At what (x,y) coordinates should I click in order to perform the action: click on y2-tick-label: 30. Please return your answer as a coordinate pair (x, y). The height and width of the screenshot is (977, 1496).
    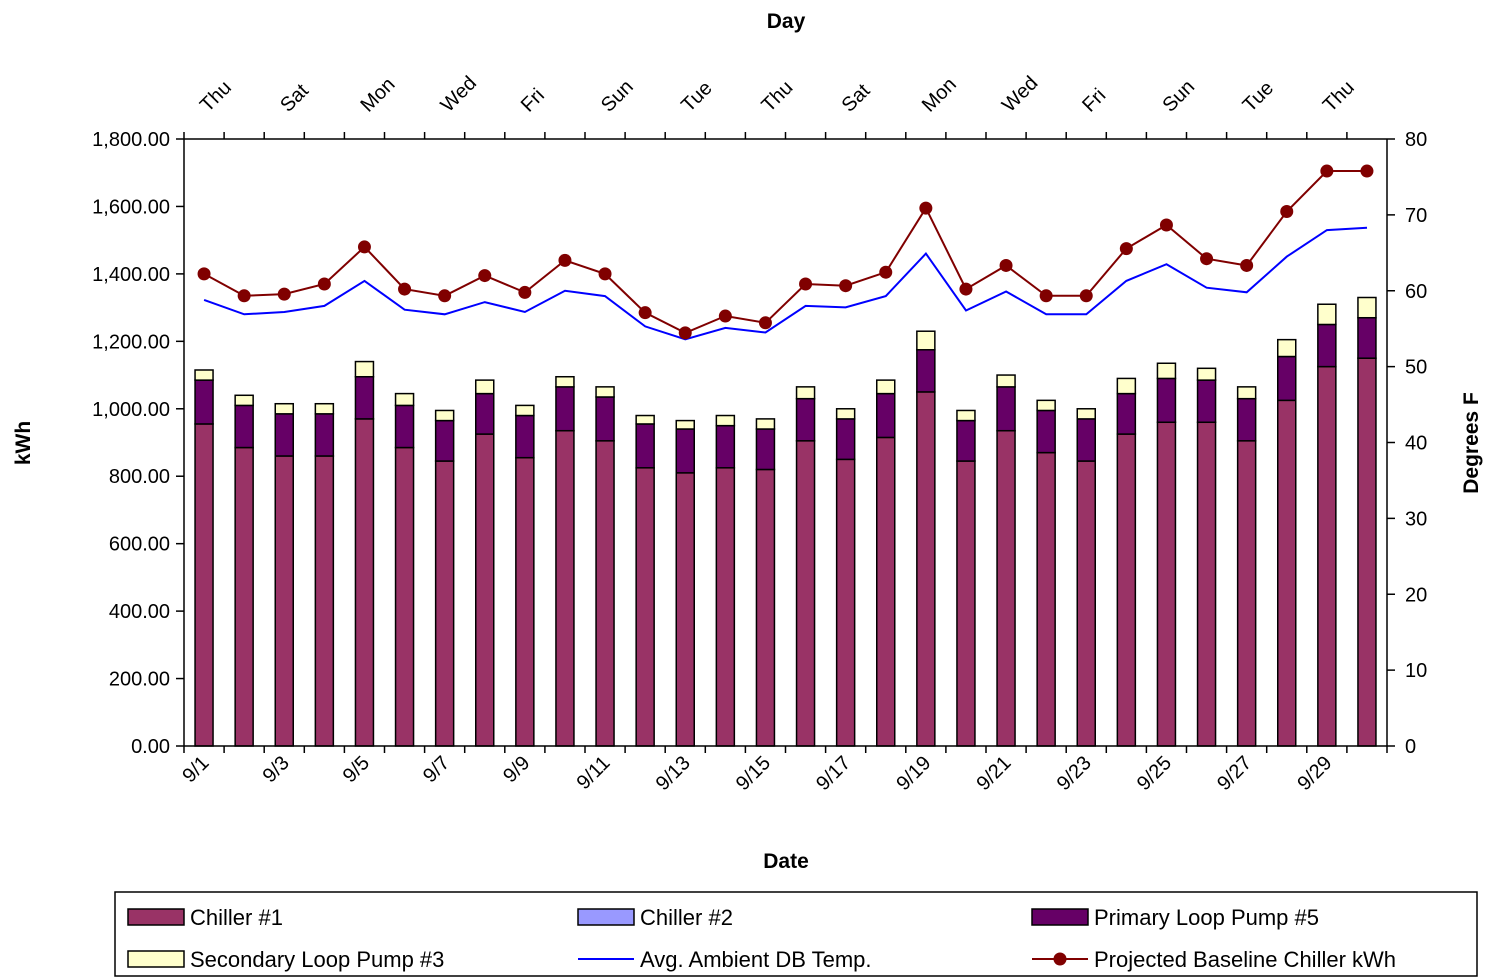
    Looking at the image, I should click on (1416, 519).